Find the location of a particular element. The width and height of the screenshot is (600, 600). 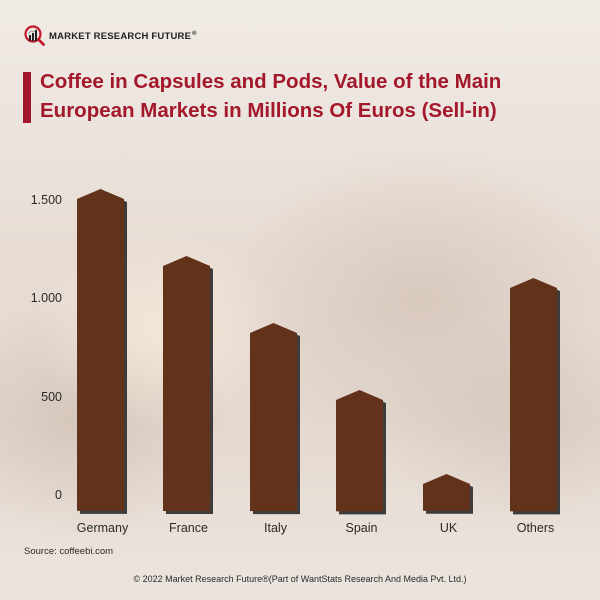

x-tick-label: Others is located at coordinates (535, 528).